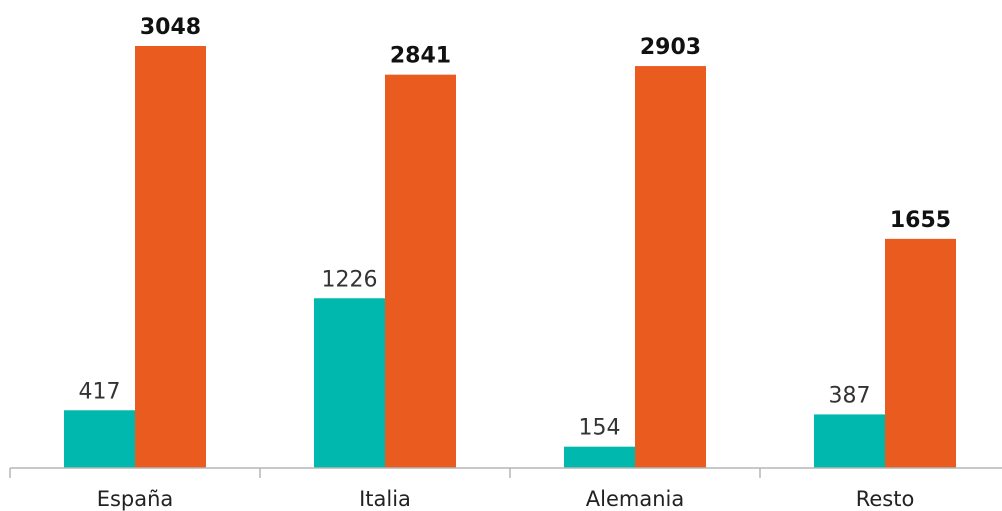 The image size is (1002, 511). I want to click on category-label-alemania: Alemania, so click(635, 499).